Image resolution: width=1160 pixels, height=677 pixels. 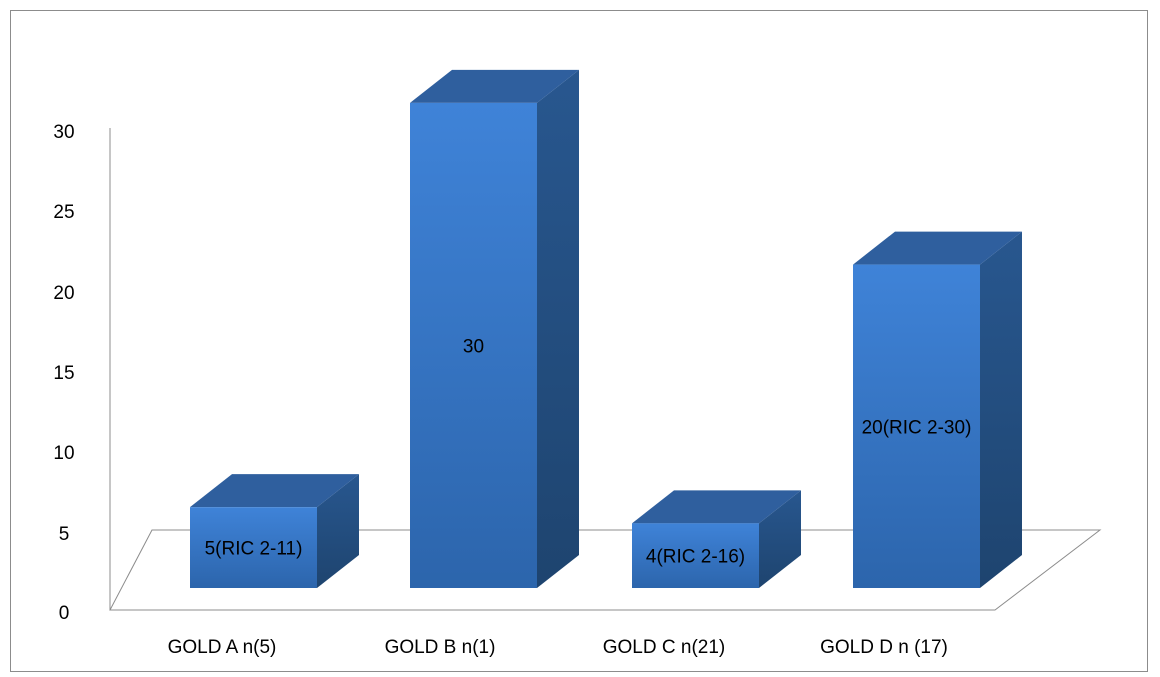 What do you see at coordinates (664, 647) in the screenshot?
I see `x-category-label: GOLD C n(21)` at bounding box center [664, 647].